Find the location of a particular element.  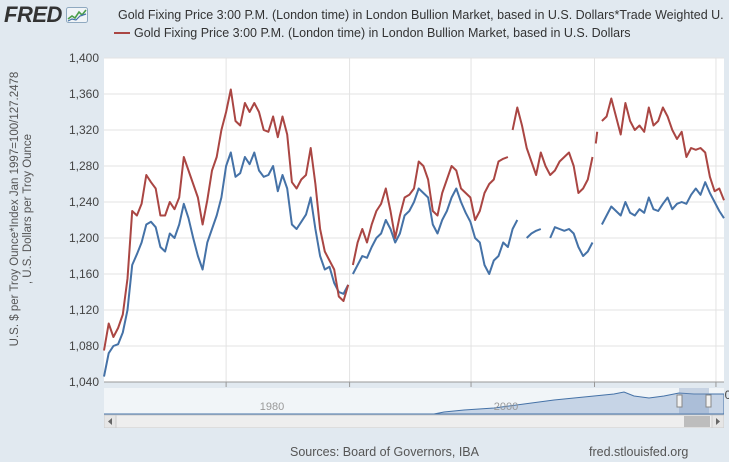

scroll-right-button is located at coordinates (717, 421).